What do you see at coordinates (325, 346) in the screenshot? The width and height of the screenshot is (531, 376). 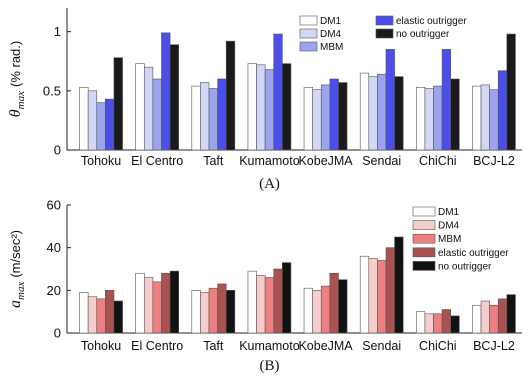 I see `x-category-label: KobeJMA` at bounding box center [325, 346].